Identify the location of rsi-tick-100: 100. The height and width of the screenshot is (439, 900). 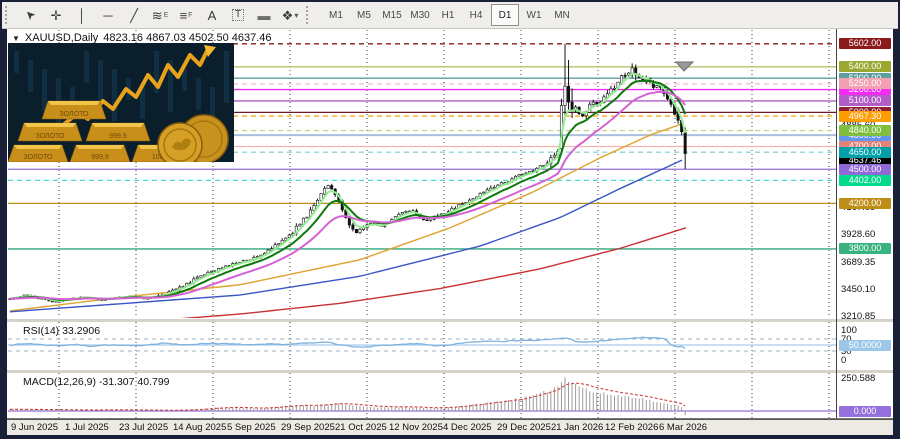
(849, 330).